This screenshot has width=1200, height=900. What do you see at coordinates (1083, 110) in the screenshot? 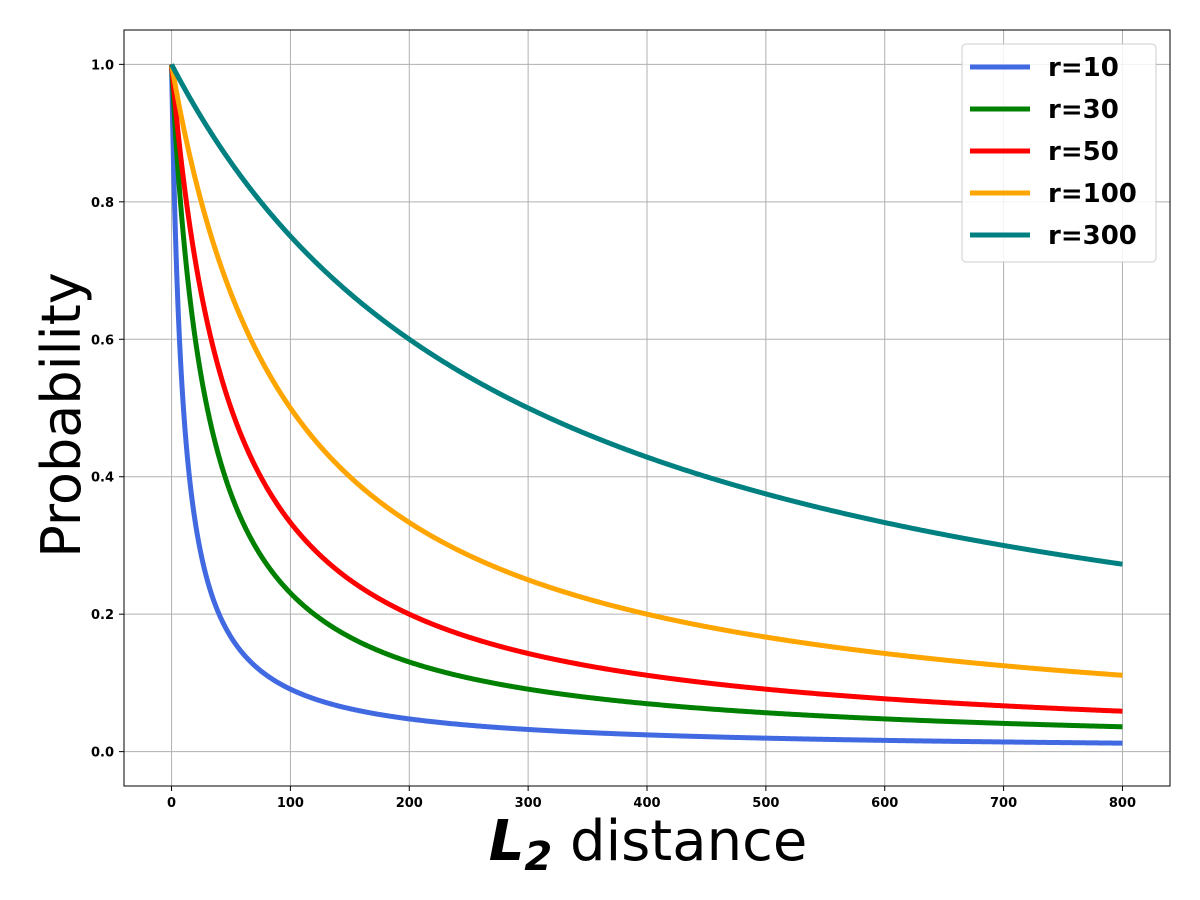
I see `legend-label: r=30` at bounding box center [1083, 110].